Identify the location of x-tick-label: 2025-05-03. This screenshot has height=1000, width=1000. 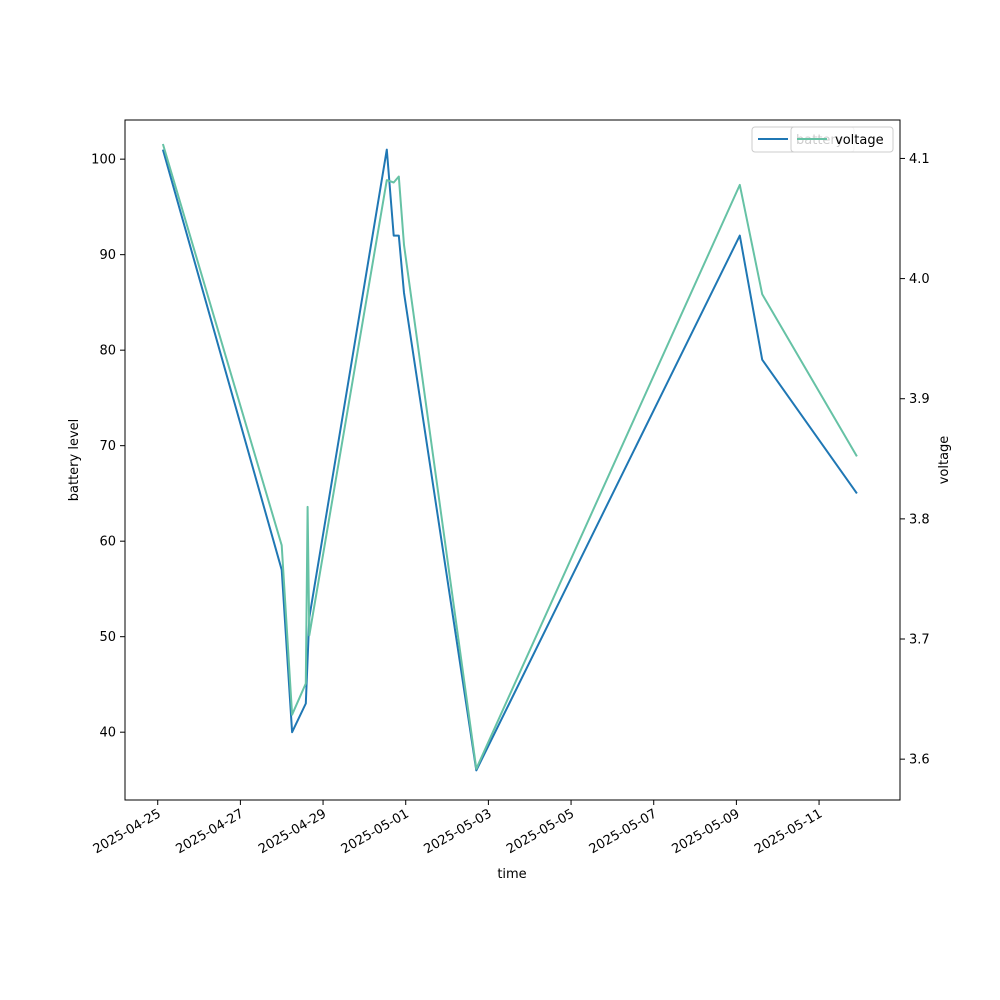
(457, 831).